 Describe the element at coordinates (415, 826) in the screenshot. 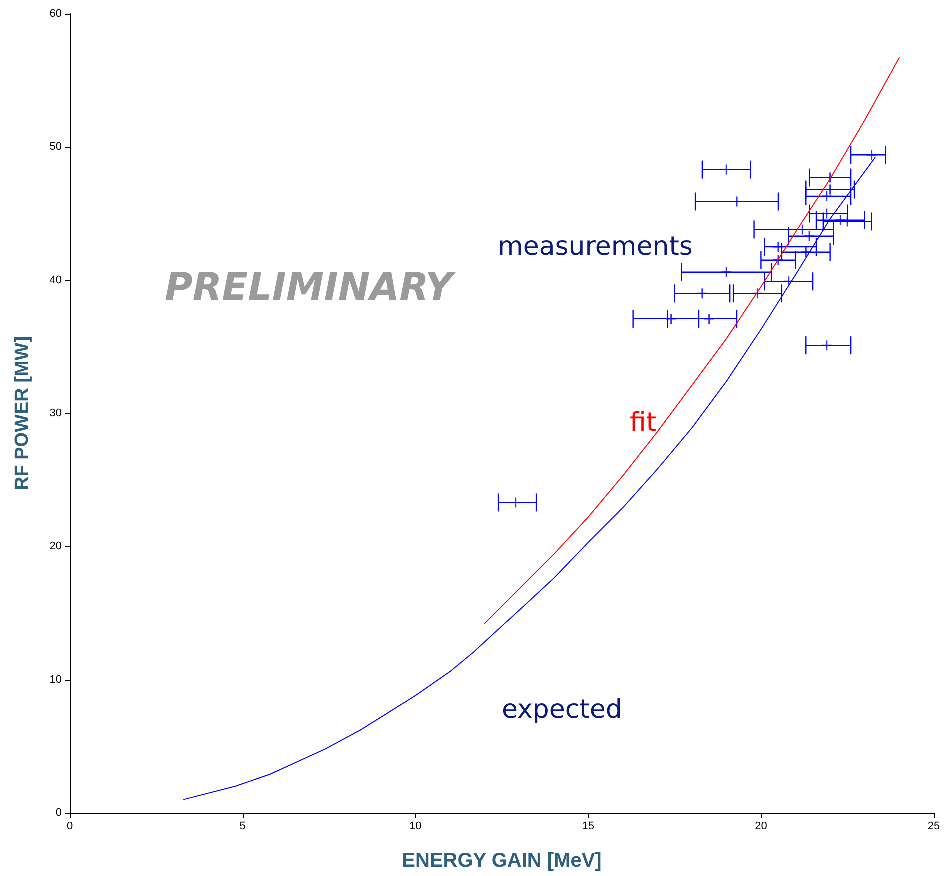

I see `x-tick-label: 10` at that location.